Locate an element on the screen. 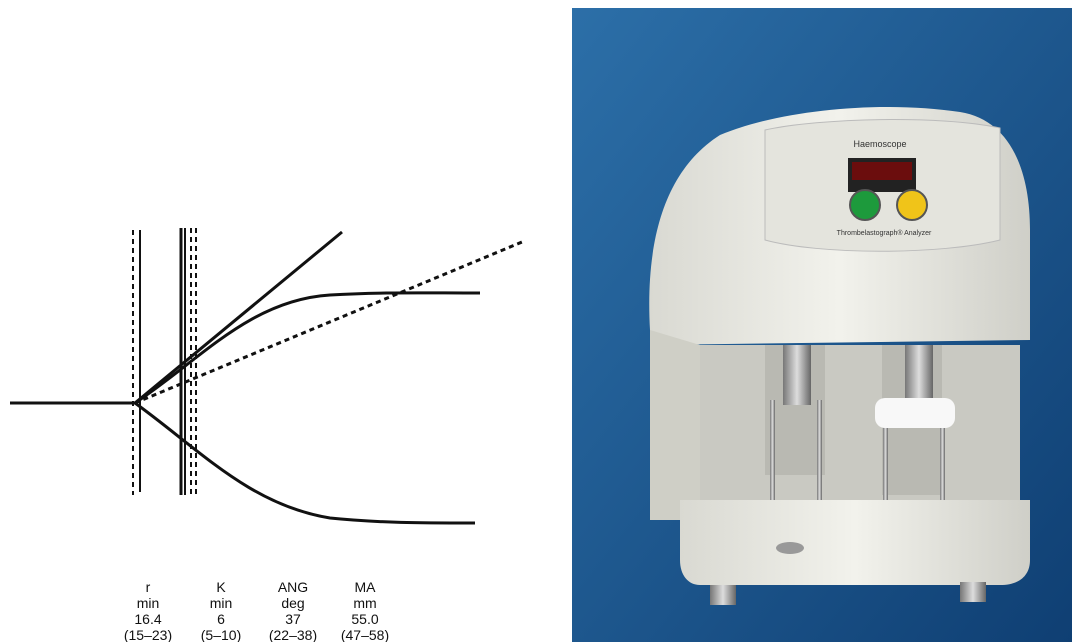  value: 16.4 is located at coordinates (147, 619).